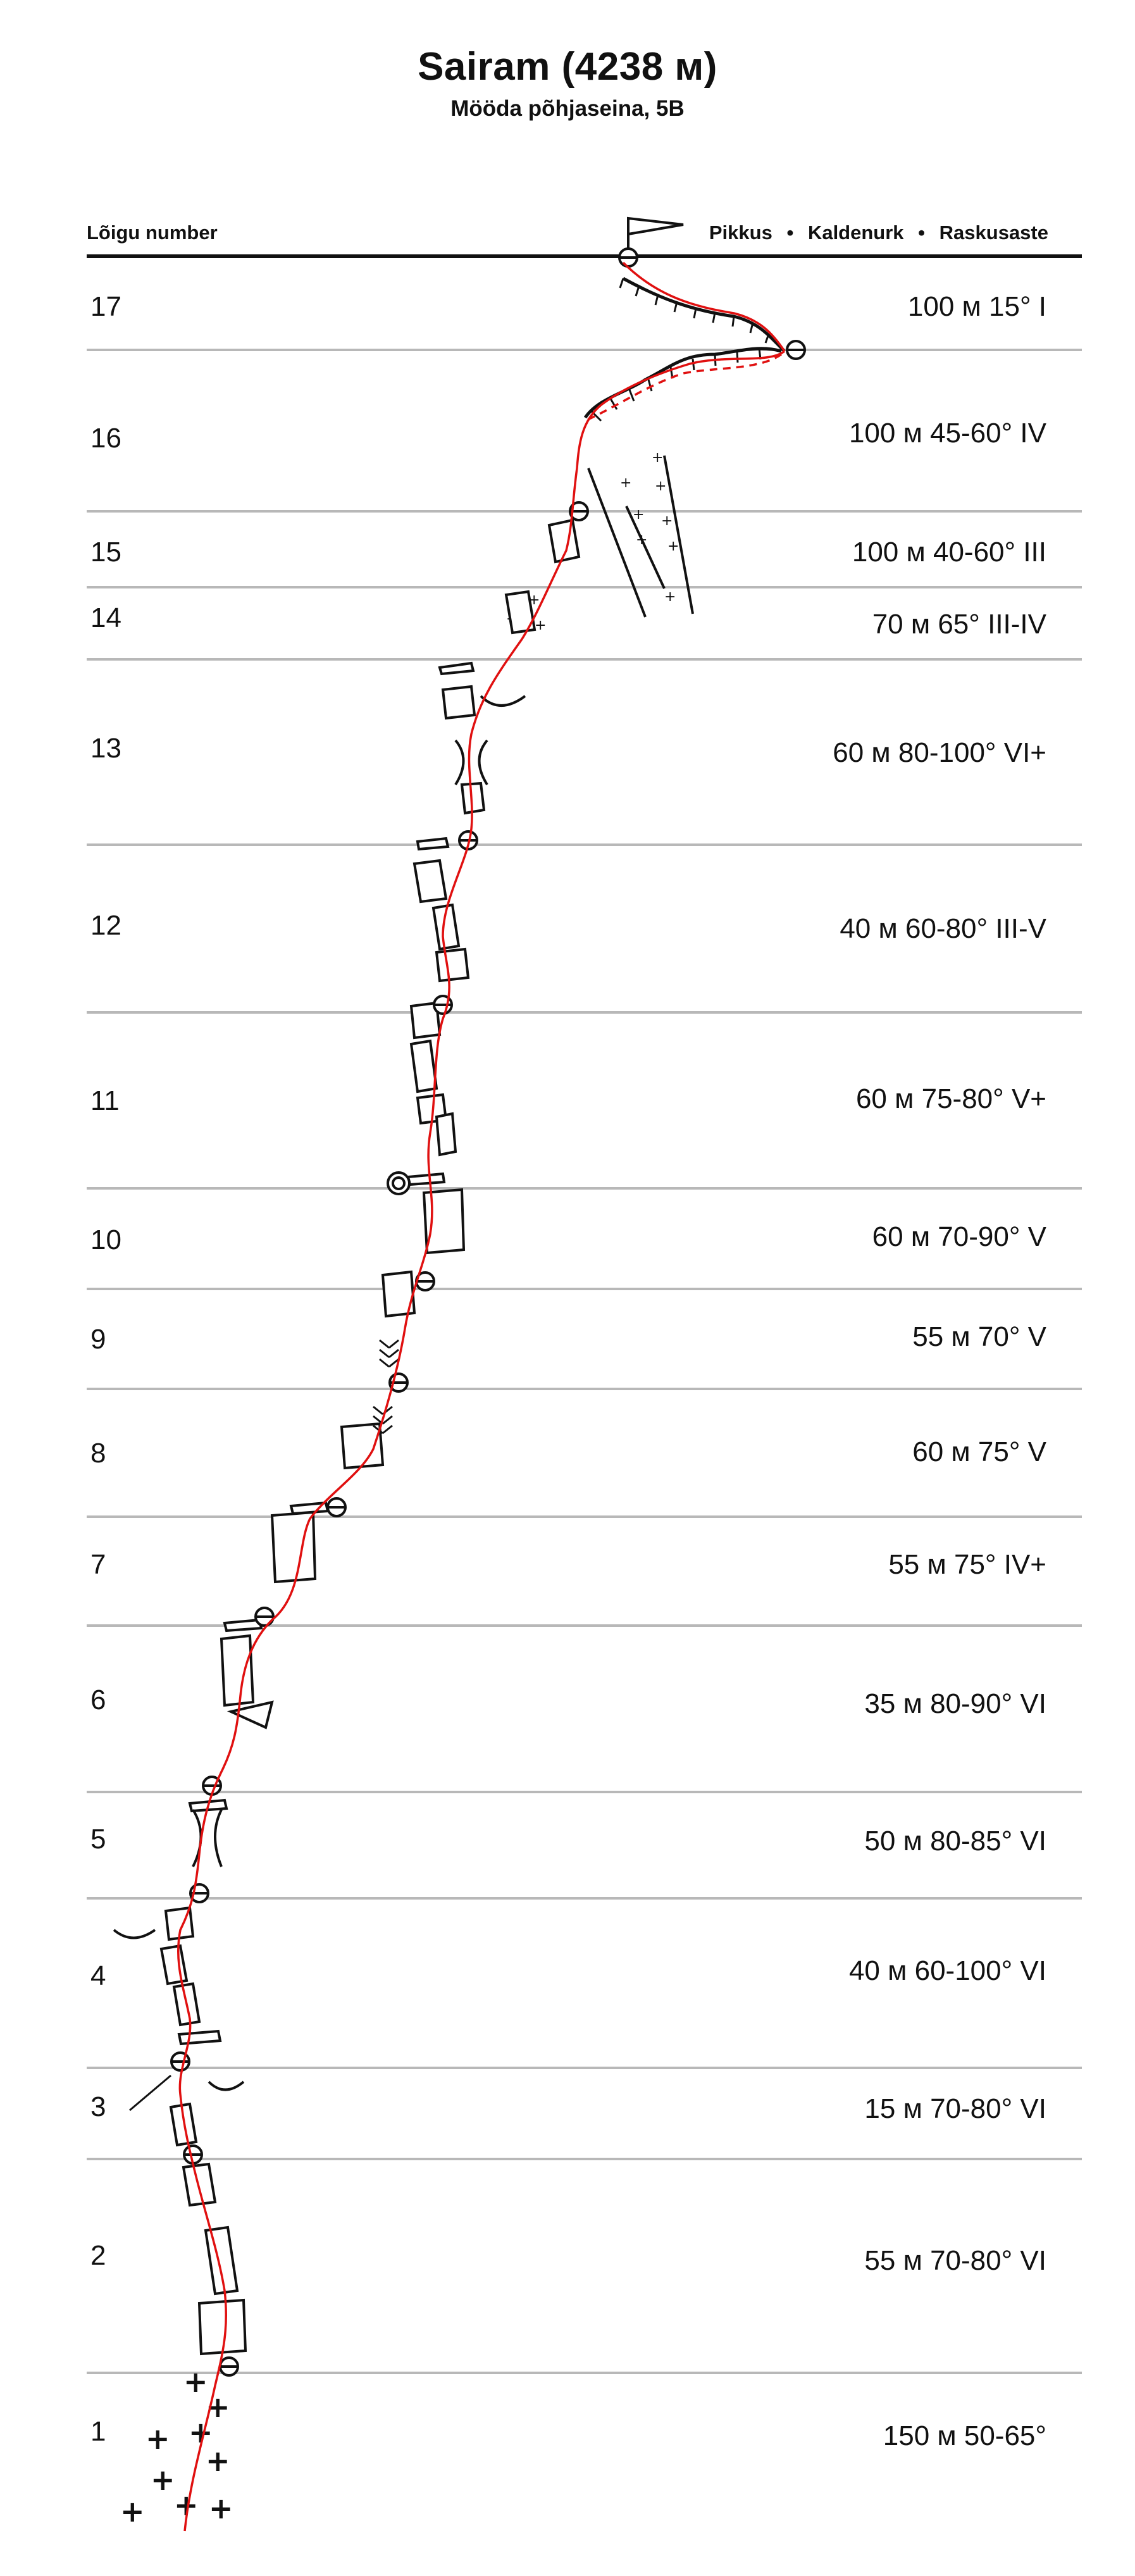 The image size is (1135, 2576). I want to click on segment-number: 4, so click(98, 1976).